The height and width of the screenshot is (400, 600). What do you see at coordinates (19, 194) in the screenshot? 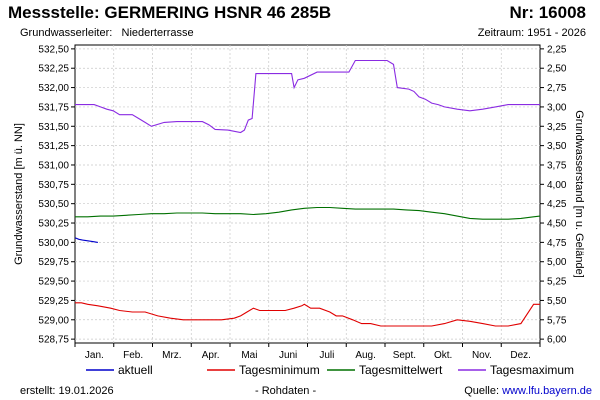
I see `y-axis-left-title: Grundwasserstand [m ü. NN]` at bounding box center [19, 194].